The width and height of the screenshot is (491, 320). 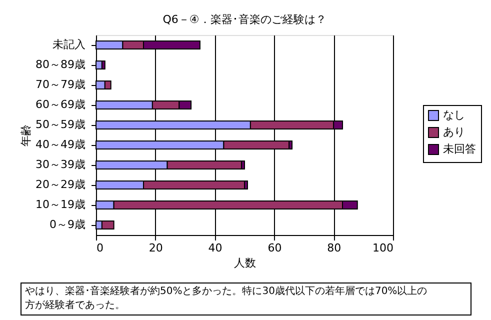 I want to click on y-tick-label: 20～29歳, so click(x=61, y=184).